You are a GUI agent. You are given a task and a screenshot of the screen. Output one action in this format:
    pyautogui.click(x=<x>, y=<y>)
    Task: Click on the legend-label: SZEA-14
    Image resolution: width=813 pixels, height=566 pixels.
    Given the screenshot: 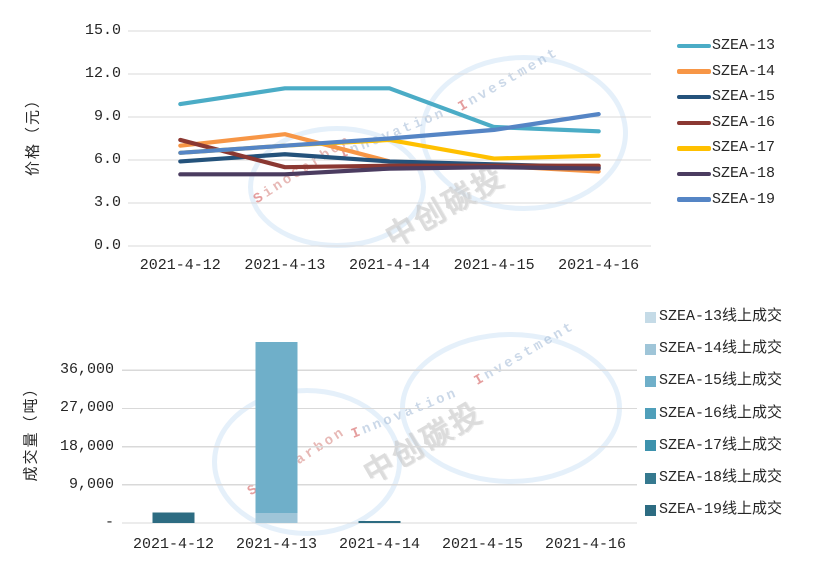 What is the action you would take?
    pyautogui.click(x=744, y=71)
    